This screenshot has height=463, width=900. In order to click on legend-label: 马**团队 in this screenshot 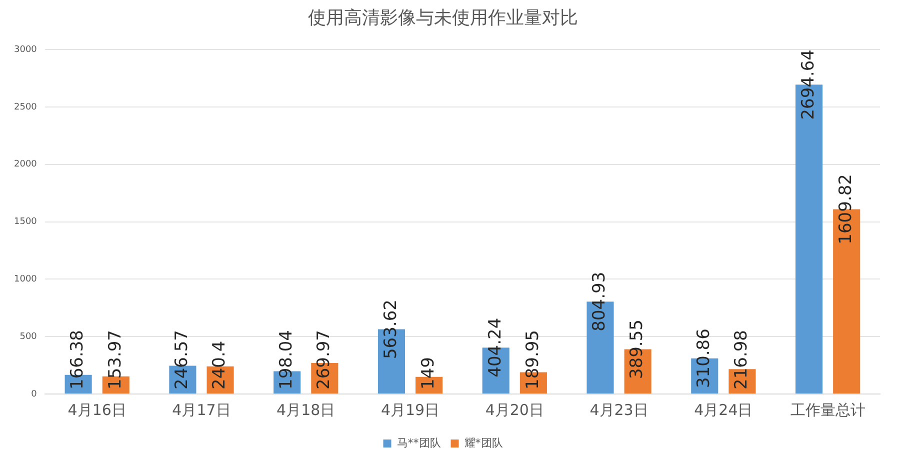, I will do `click(418, 443)`.